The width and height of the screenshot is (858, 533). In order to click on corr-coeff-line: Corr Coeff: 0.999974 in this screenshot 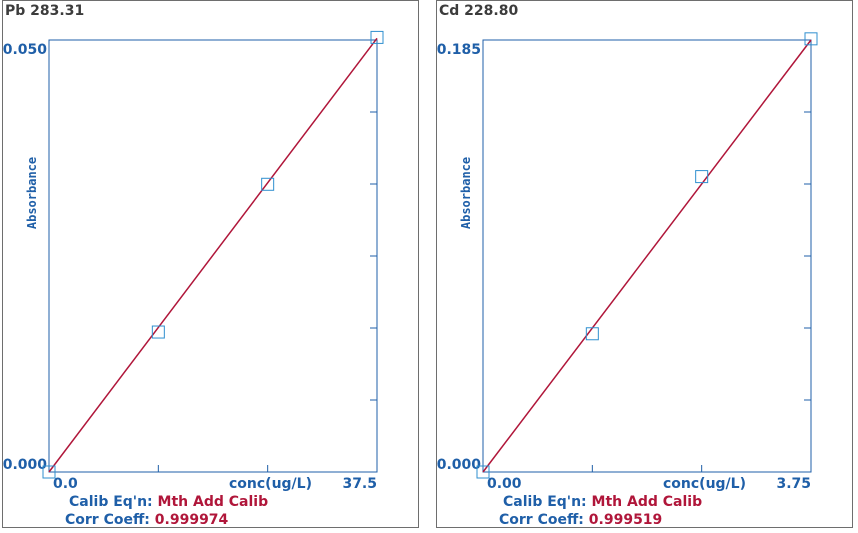, I will do `click(146, 520)`.